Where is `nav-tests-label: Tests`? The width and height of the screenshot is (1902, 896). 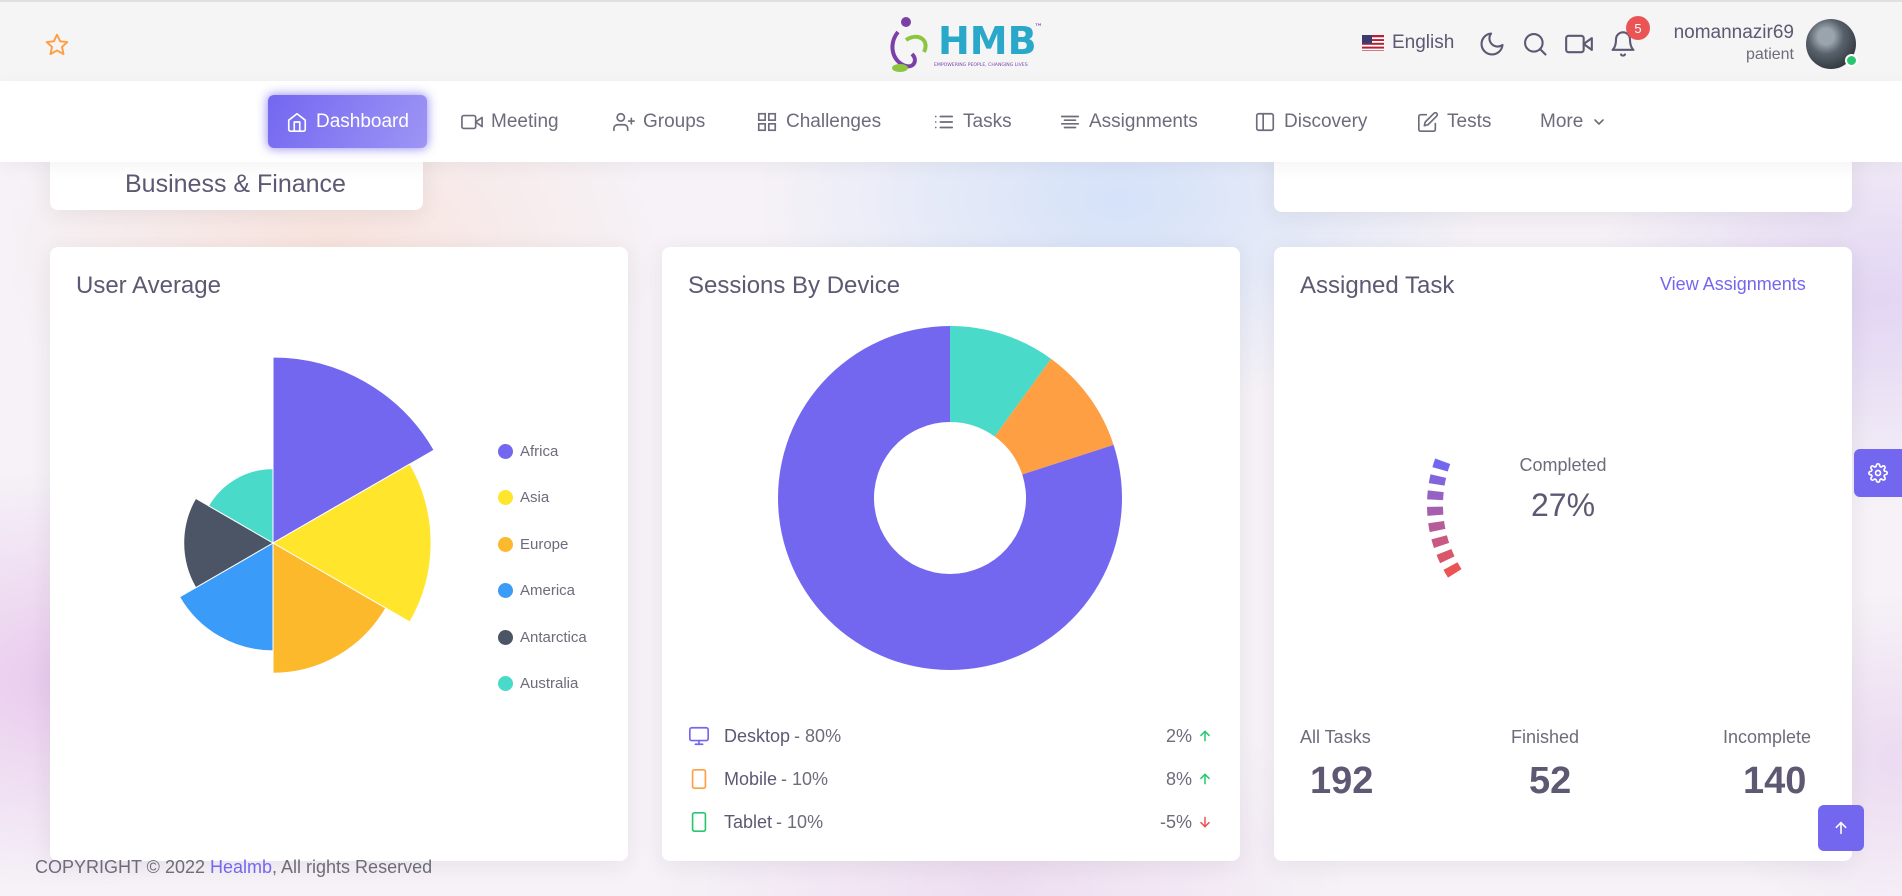
nav-tests-label: Tests is located at coordinates (1469, 121).